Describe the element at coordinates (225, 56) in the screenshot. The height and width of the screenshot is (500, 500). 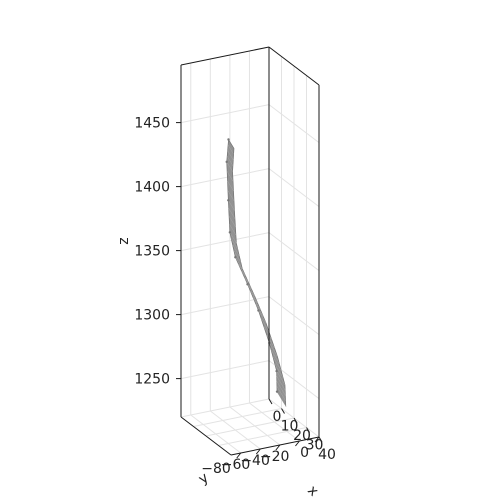
I see `frame-top-left` at that location.